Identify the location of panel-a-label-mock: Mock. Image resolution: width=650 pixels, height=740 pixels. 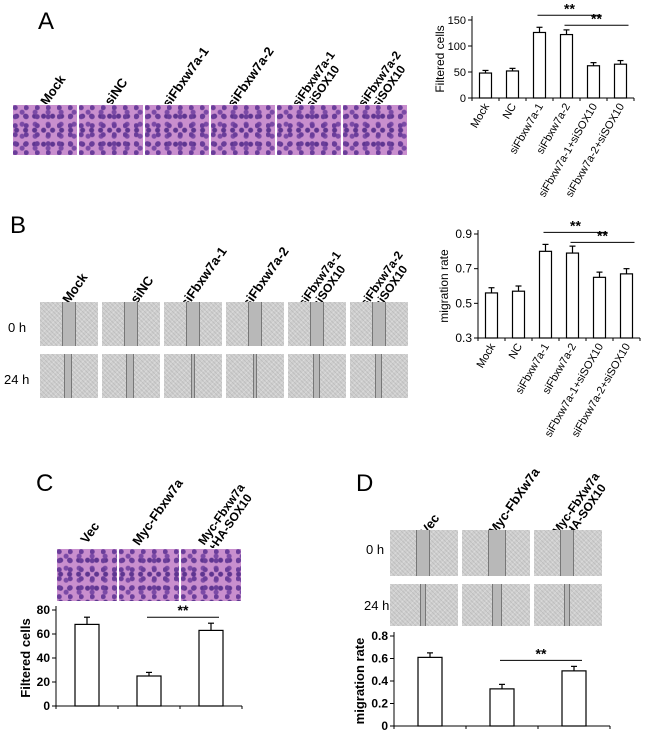
(53, 90).